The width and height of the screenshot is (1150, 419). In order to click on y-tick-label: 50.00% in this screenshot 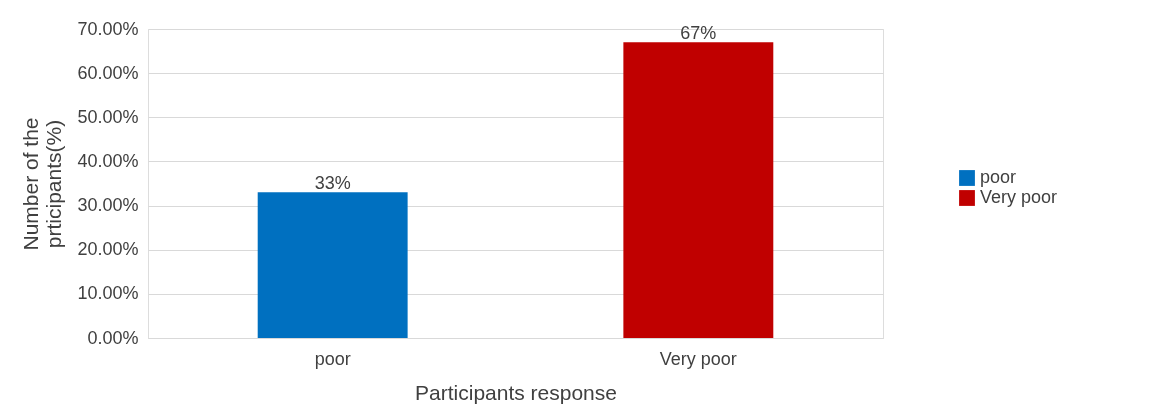, I will do `click(108, 116)`.